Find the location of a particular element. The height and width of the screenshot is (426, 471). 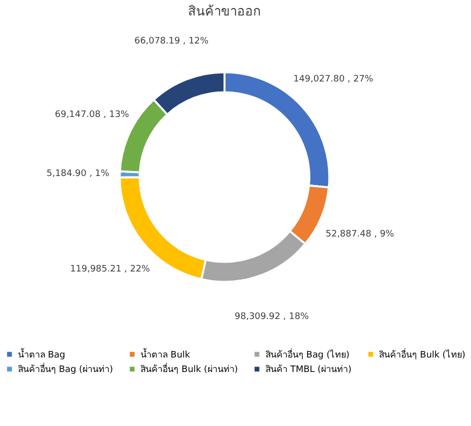

data-label: 98,309.92 , 18% is located at coordinates (272, 317).